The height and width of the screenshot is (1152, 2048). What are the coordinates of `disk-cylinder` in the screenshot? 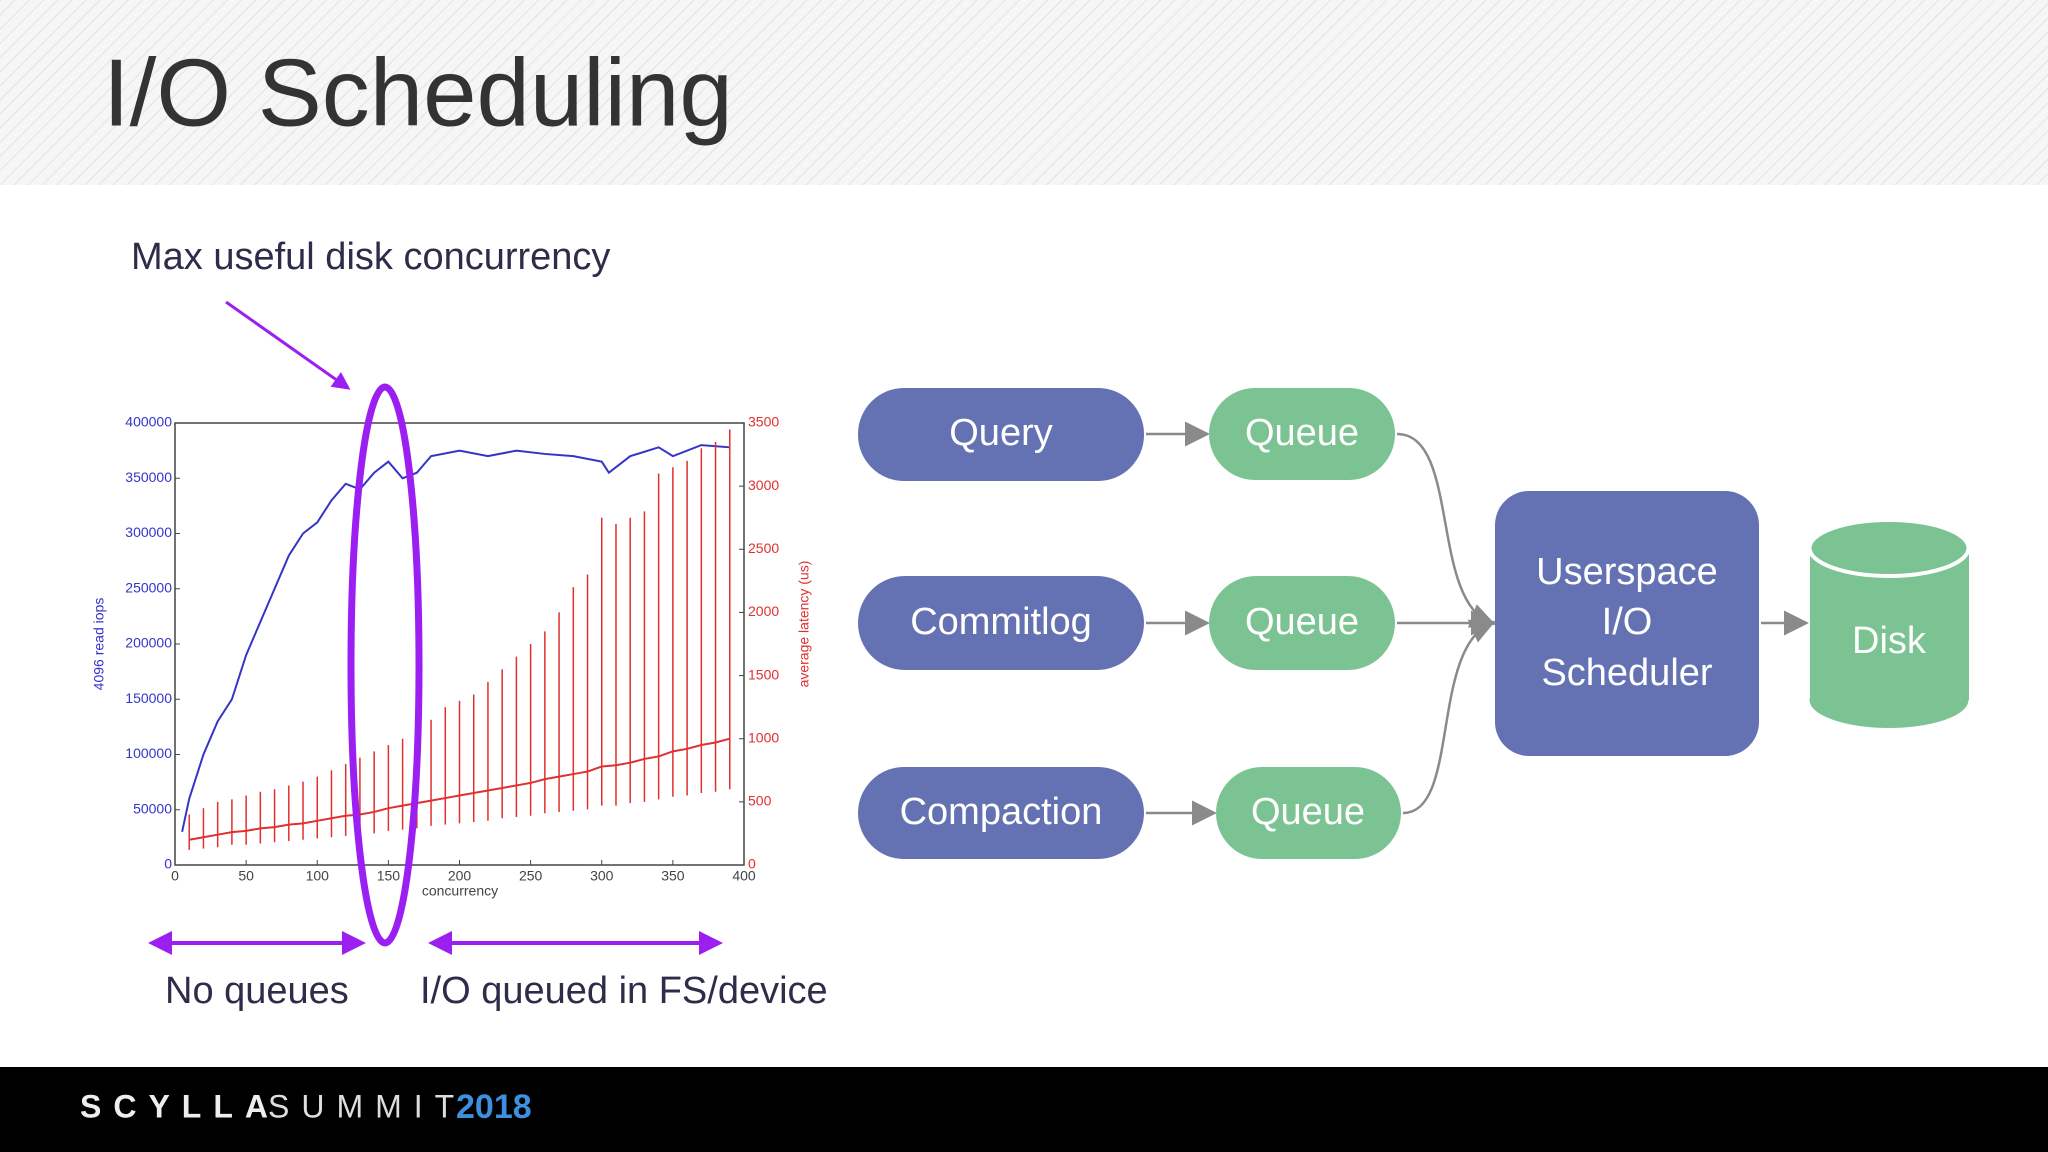 It's located at (1889, 623).